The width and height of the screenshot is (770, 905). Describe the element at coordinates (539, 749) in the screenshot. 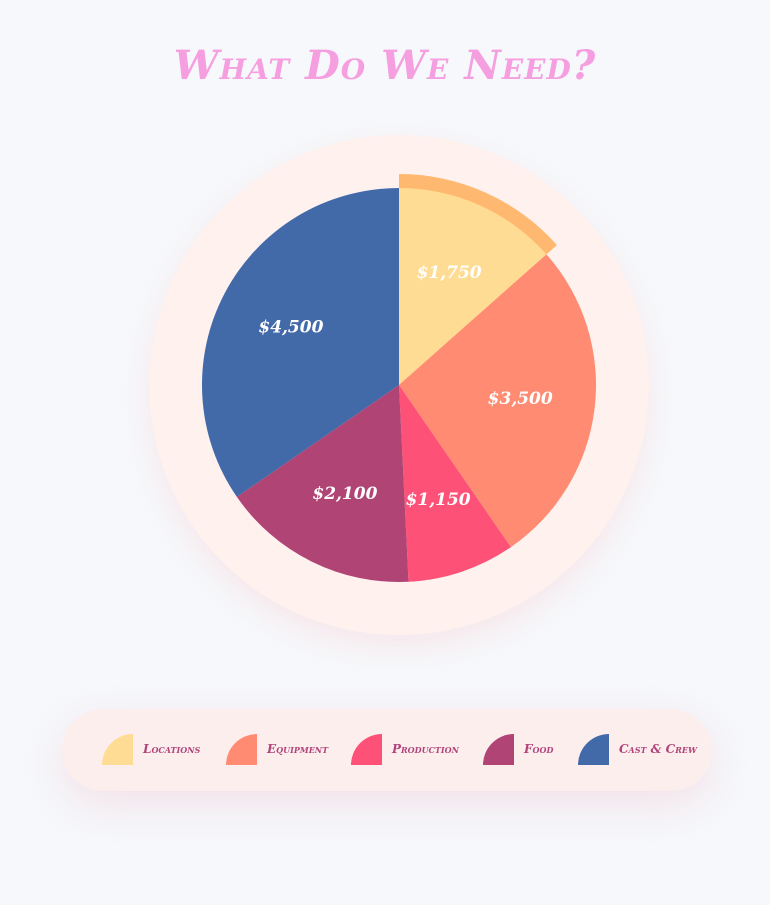

I see `legend-label: Food` at that location.